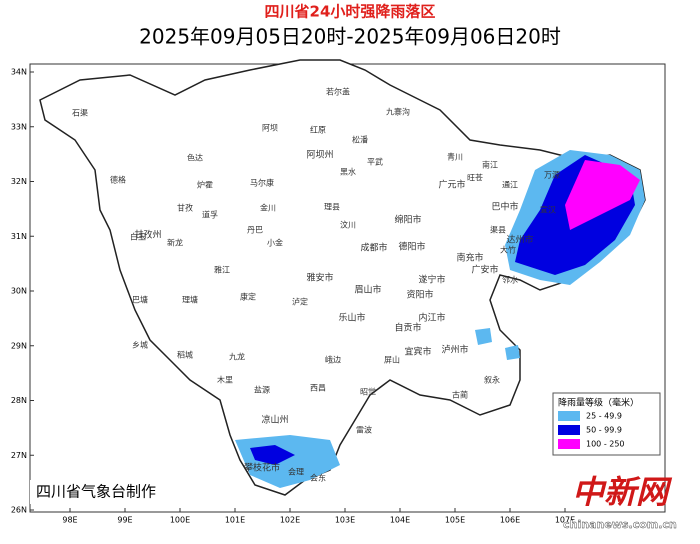 The width and height of the screenshot is (700, 544). Describe the element at coordinates (332, 207) in the screenshot. I see `place-label: 理县` at that location.